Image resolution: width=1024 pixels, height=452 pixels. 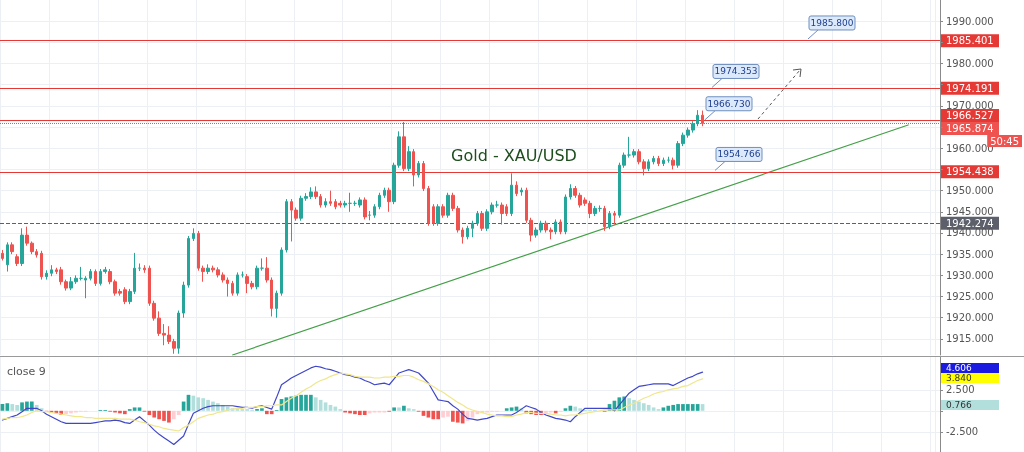 What do you see at coordinates (970, 21) in the screenshot?
I see `y-tick-label: 1990.000` at bounding box center [970, 21].